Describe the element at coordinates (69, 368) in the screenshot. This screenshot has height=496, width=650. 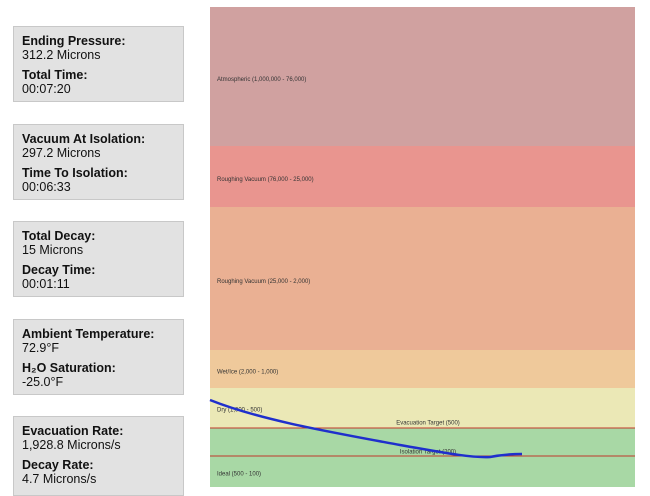
I see `stat-label: H₂O Saturation:` at that location.